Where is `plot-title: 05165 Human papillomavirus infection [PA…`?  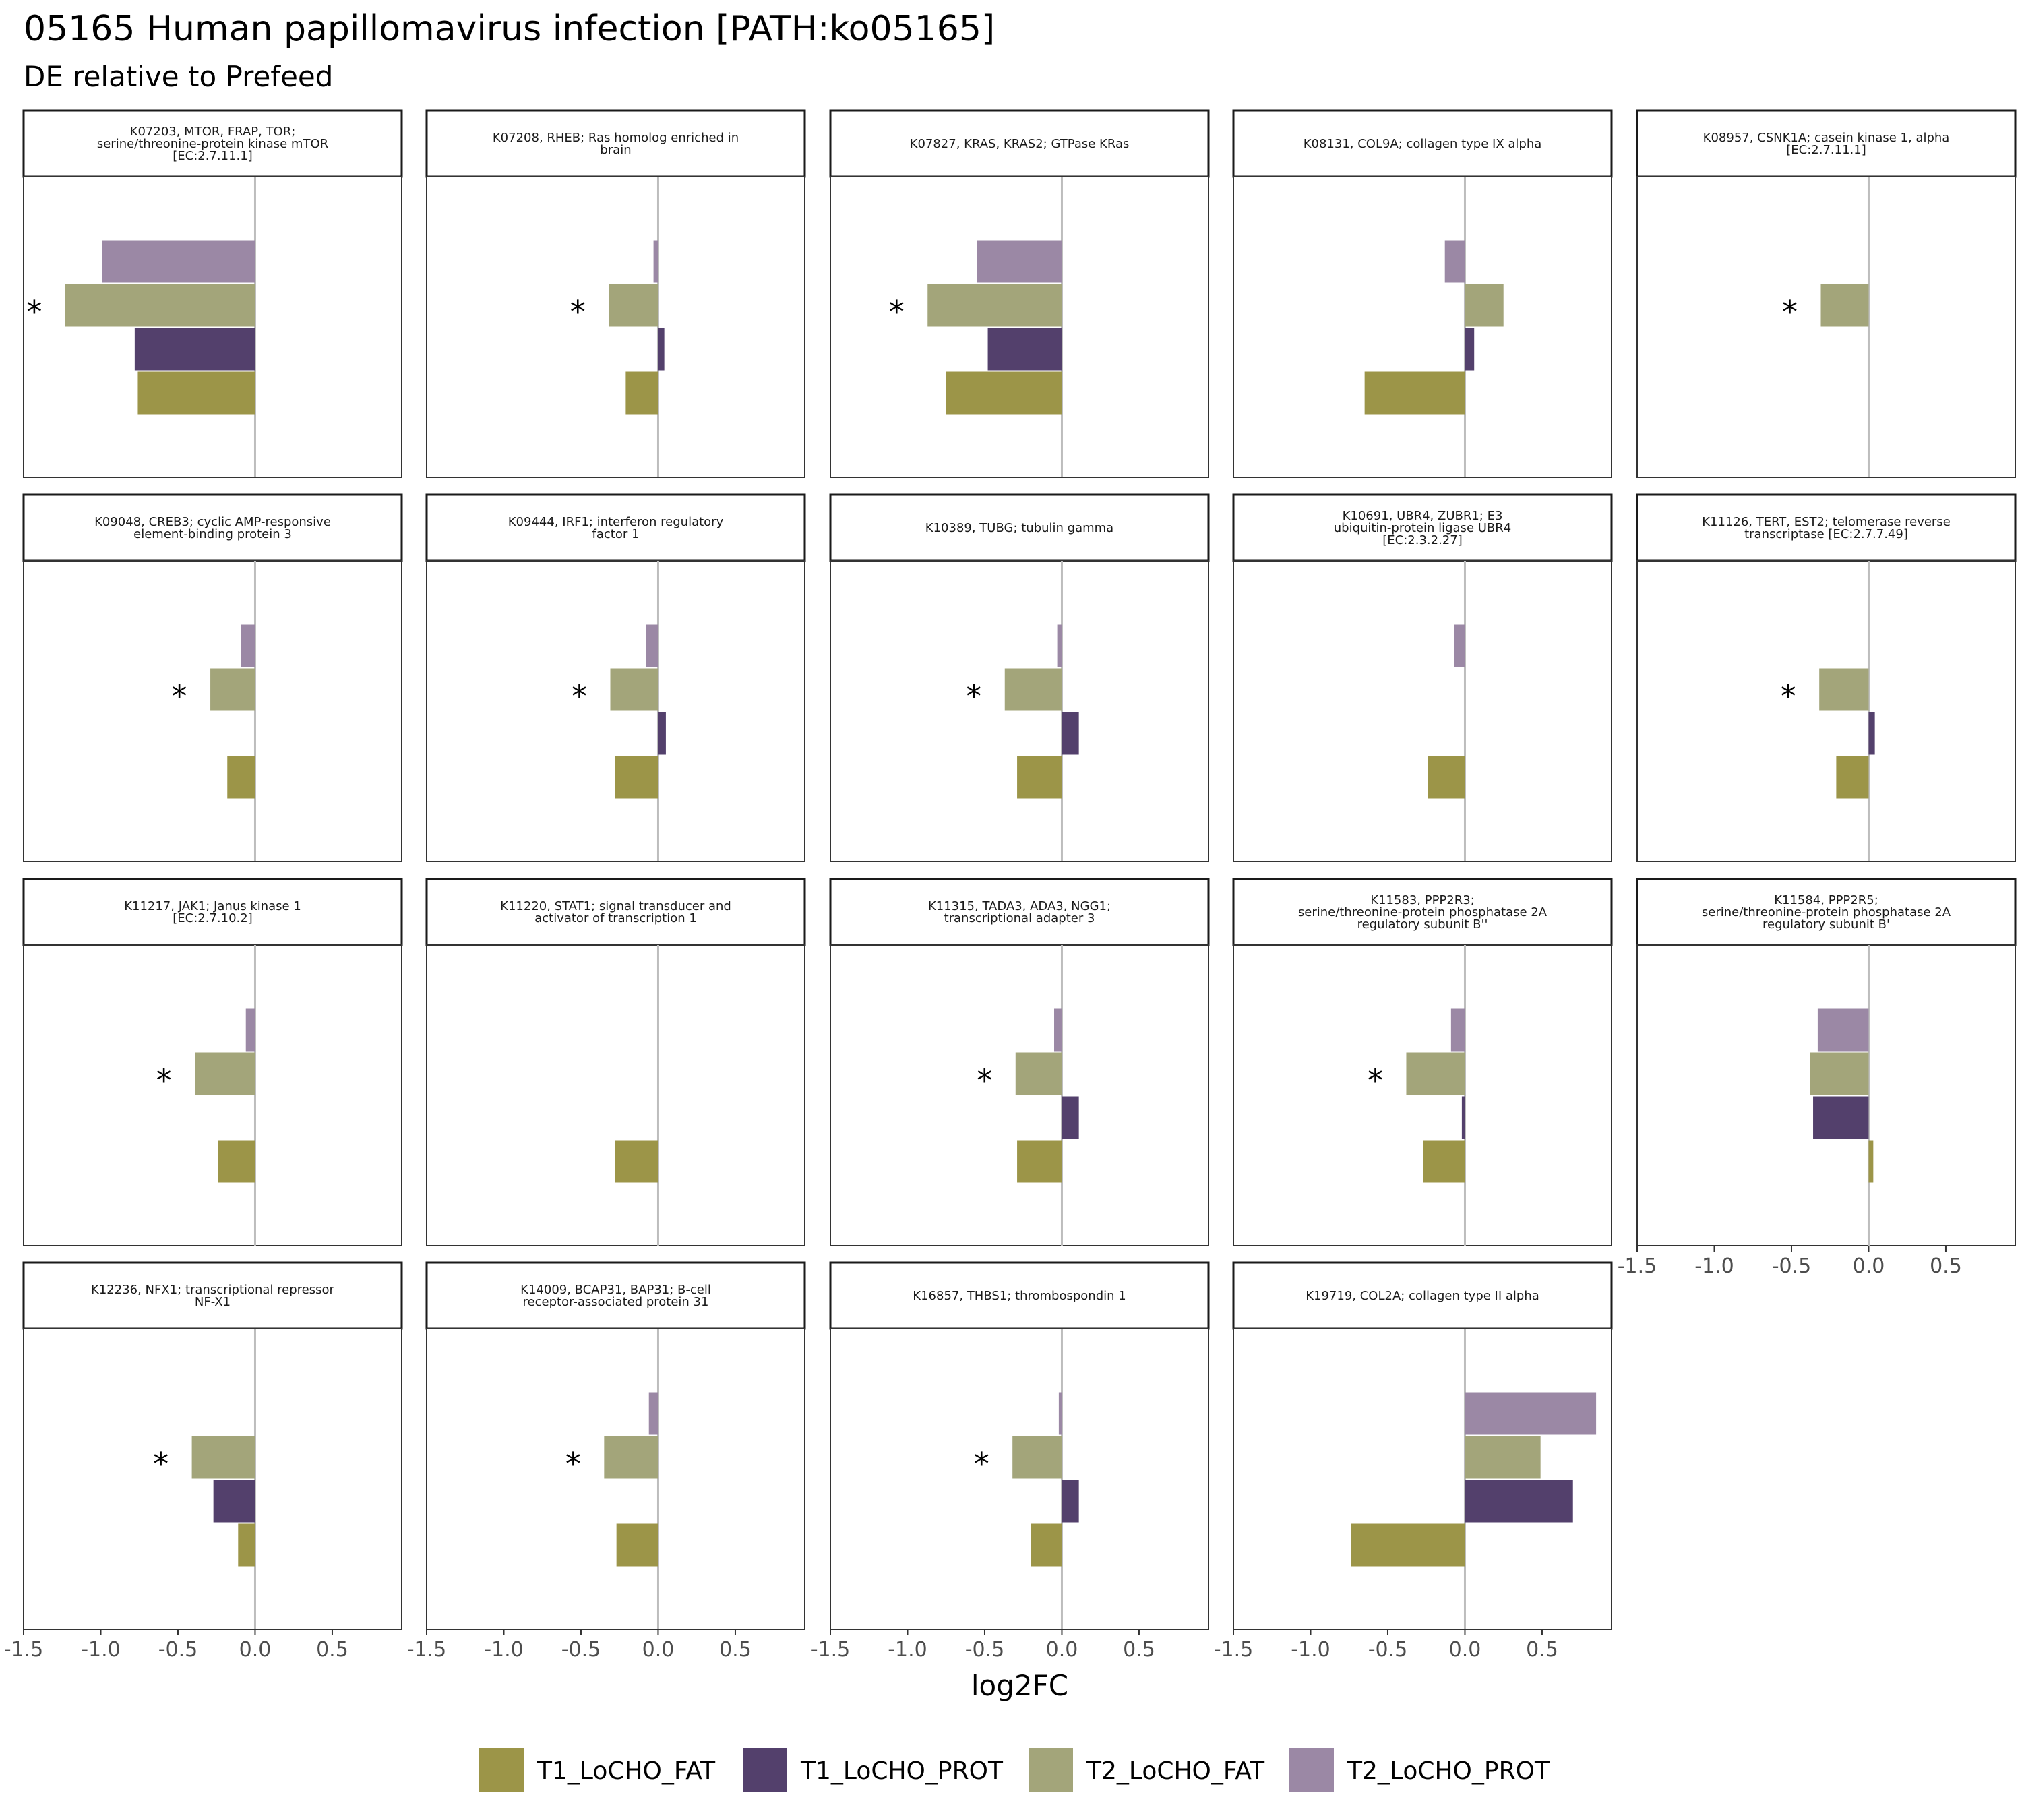
plot-title: 05165 Human papillomavirus infection [PA… is located at coordinates (510, 29).